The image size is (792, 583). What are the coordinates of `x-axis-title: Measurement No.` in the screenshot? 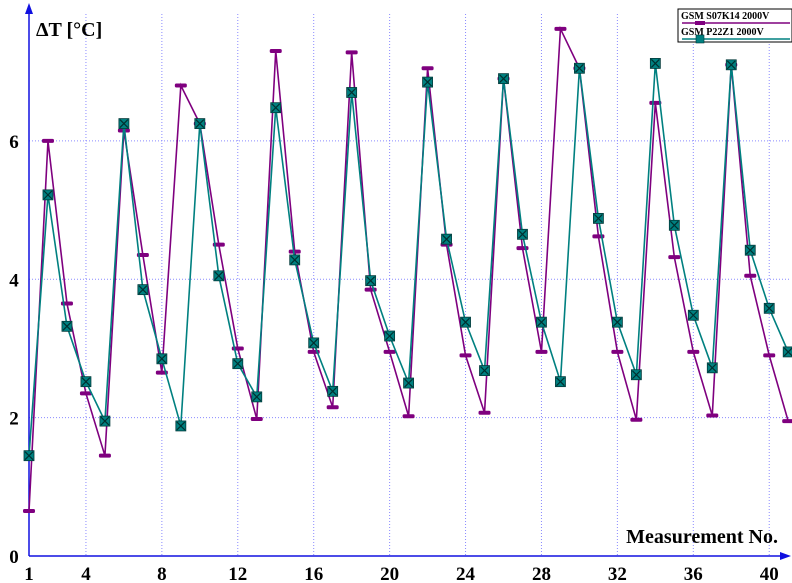 It's located at (702, 537).